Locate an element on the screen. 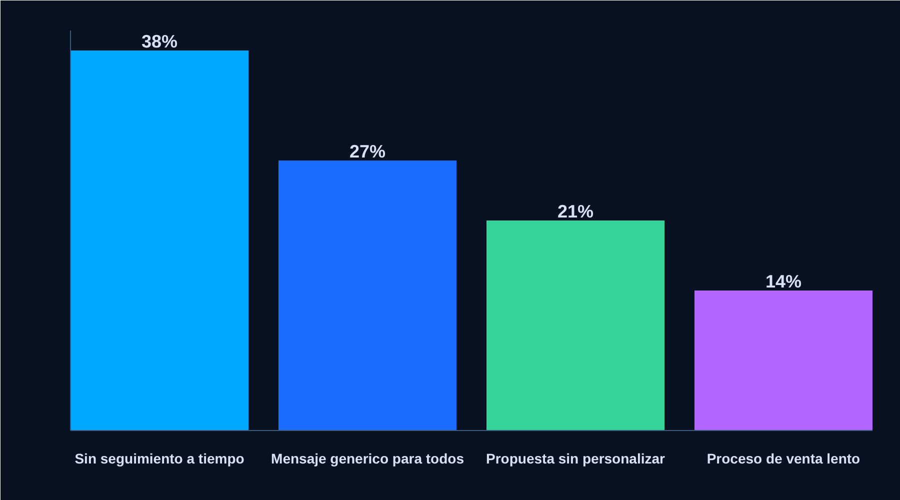 The height and width of the screenshot is (500, 900). x-tick-label: Proceso de venta lento is located at coordinates (783, 458).